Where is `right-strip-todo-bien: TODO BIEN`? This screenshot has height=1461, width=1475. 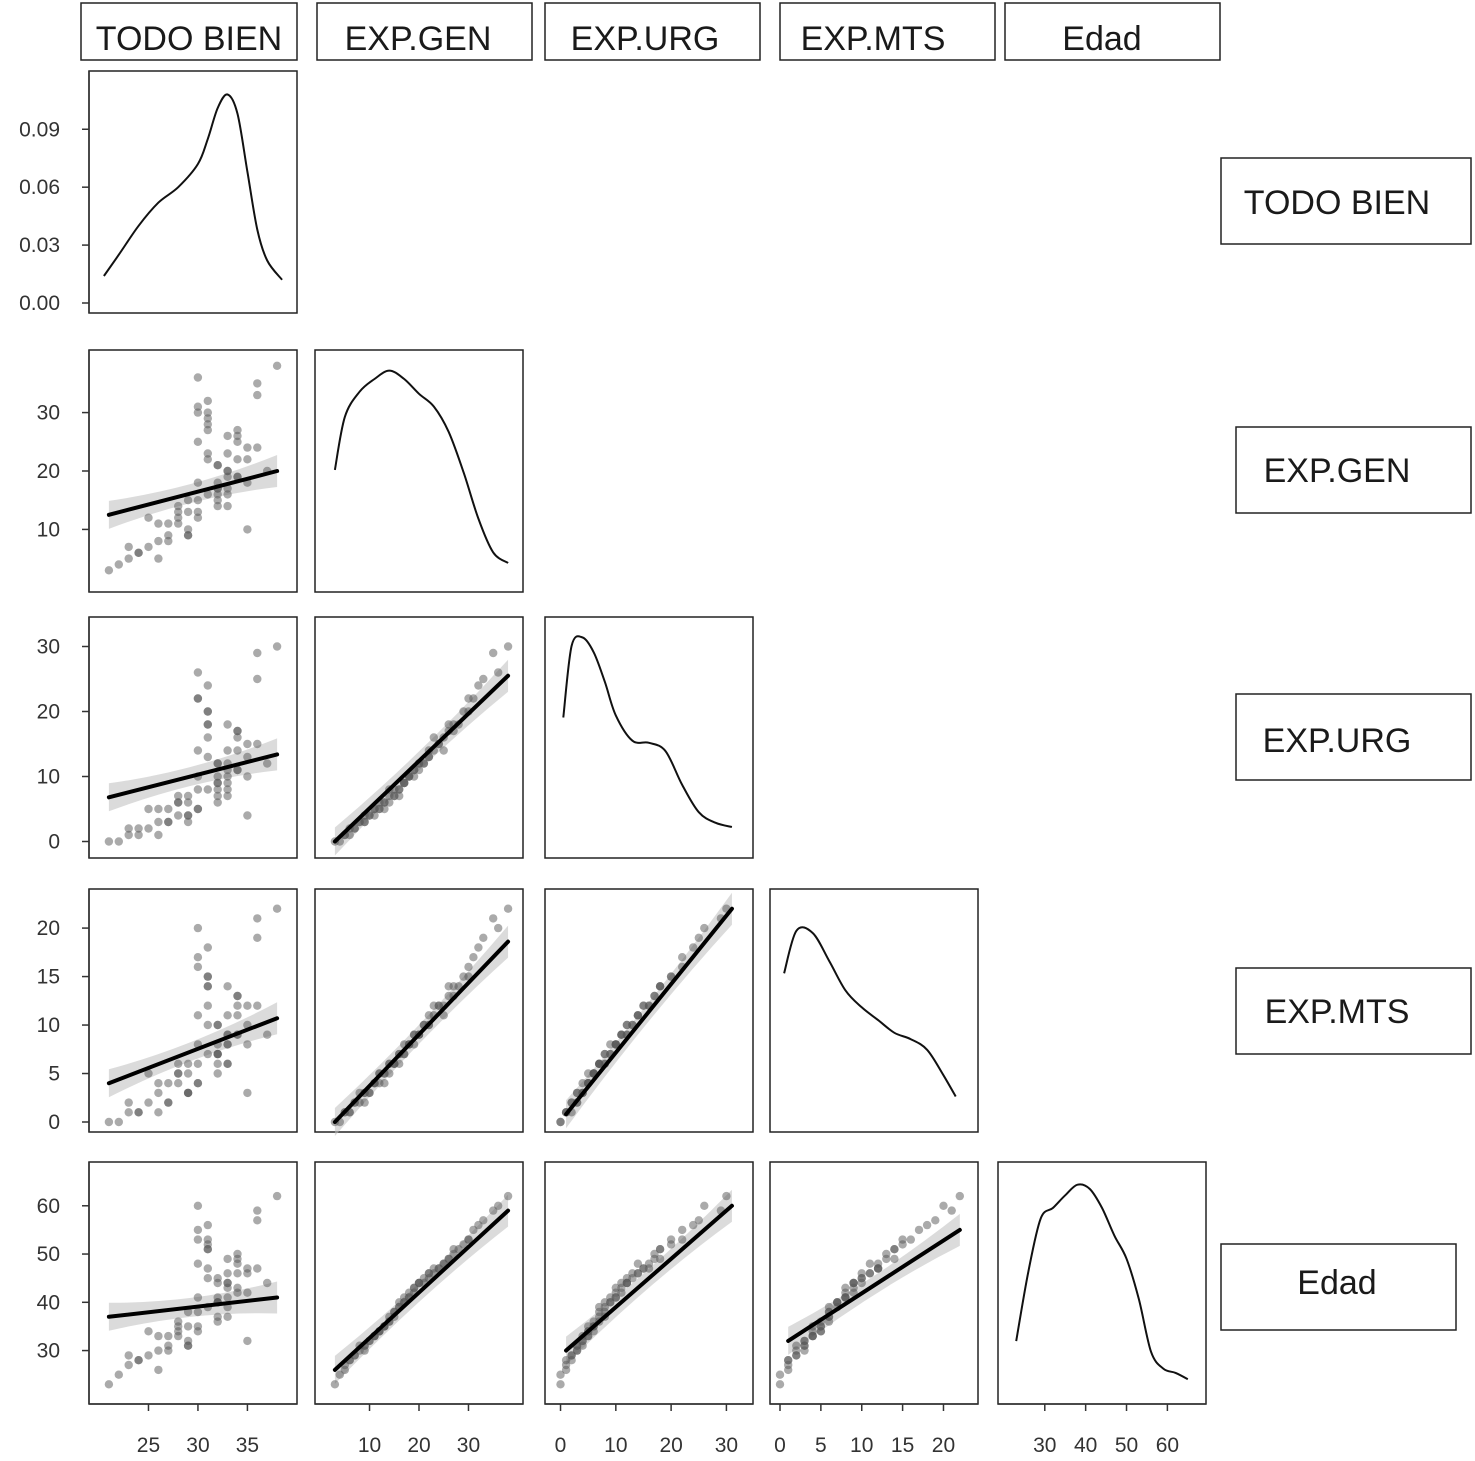 right-strip-todo-bien: TODO BIEN is located at coordinates (1346, 201).